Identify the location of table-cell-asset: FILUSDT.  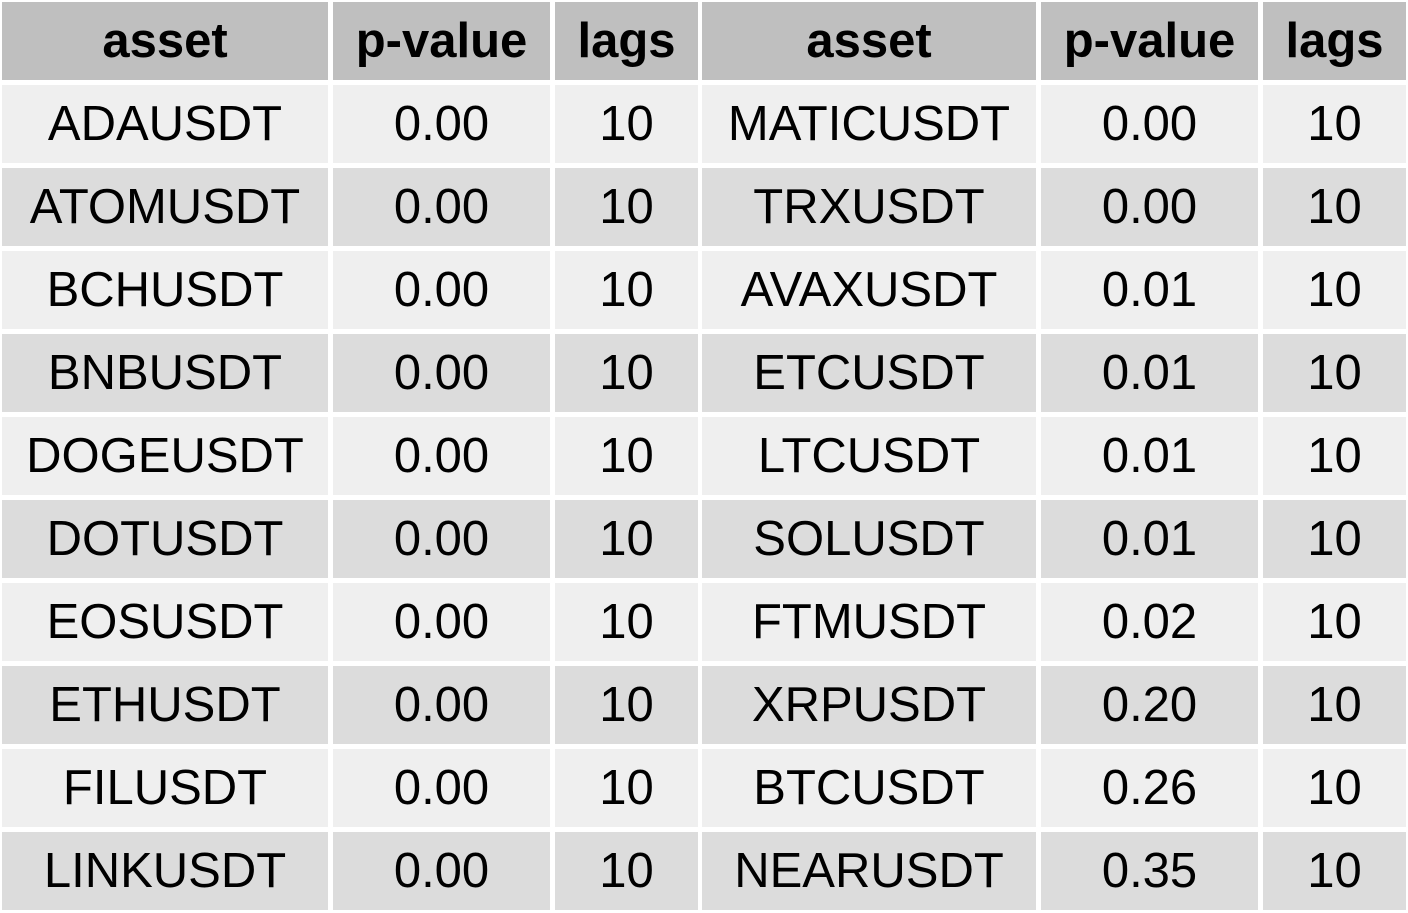
(165, 788).